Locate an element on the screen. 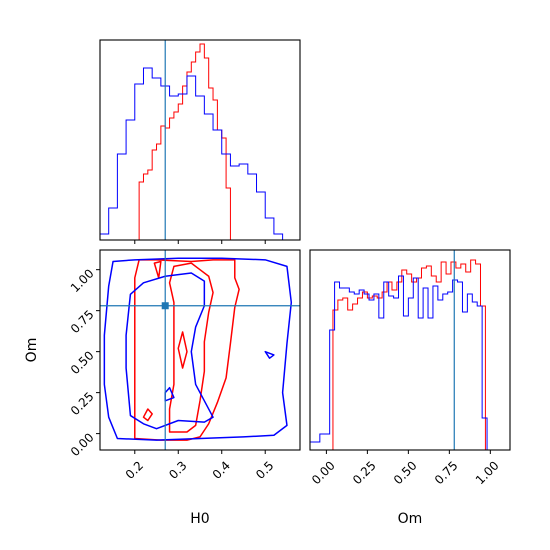 This screenshot has height=550, width=550. h0-histogram-frame is located at coordinates (200, 140).